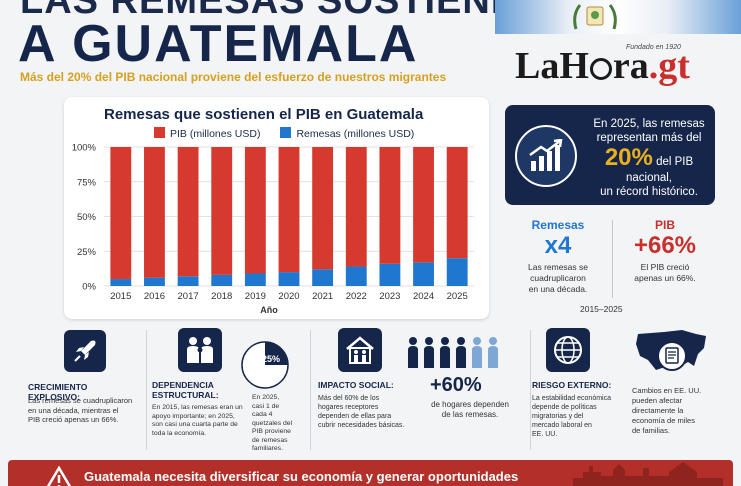 The image size is (741, 486). Describe the element at coordinates (665, 278) in the screenshot. I see `stat-pib-desc2: apenas un 66%.` at that location.